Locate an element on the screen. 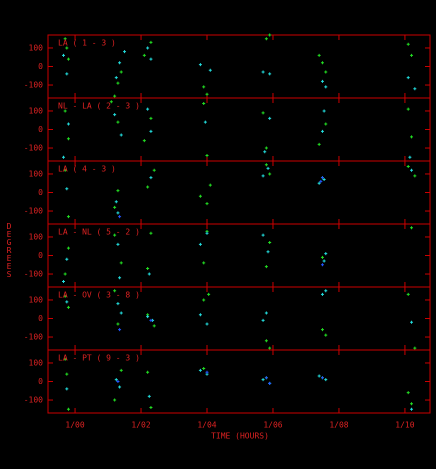  x-tick-label: 1/00 is located at coordinates (74, 425).